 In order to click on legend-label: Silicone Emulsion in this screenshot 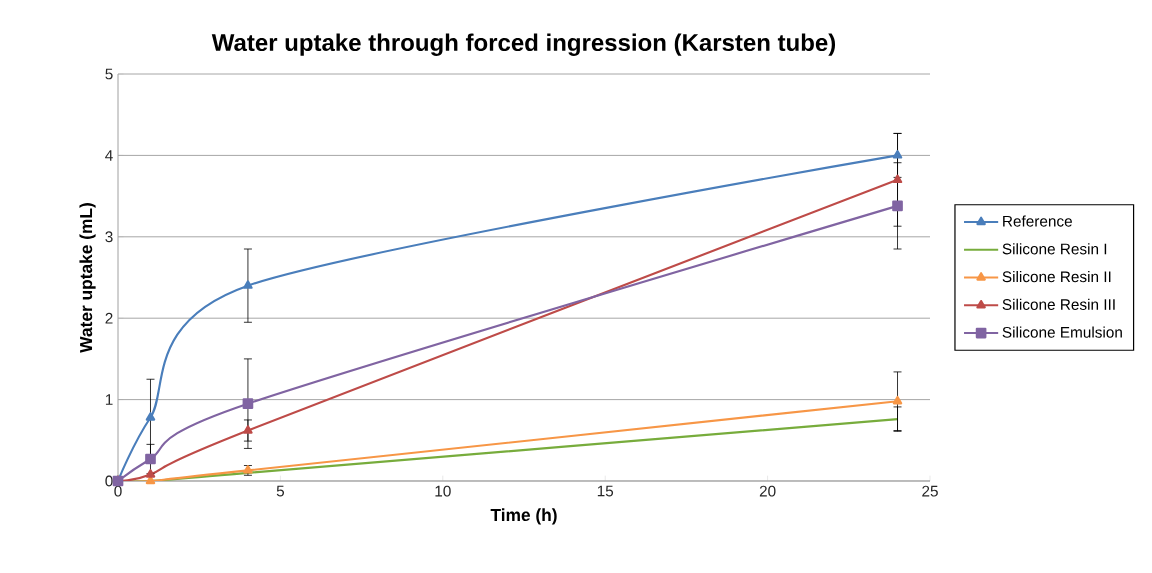, I will do `click(1062, 332)`.